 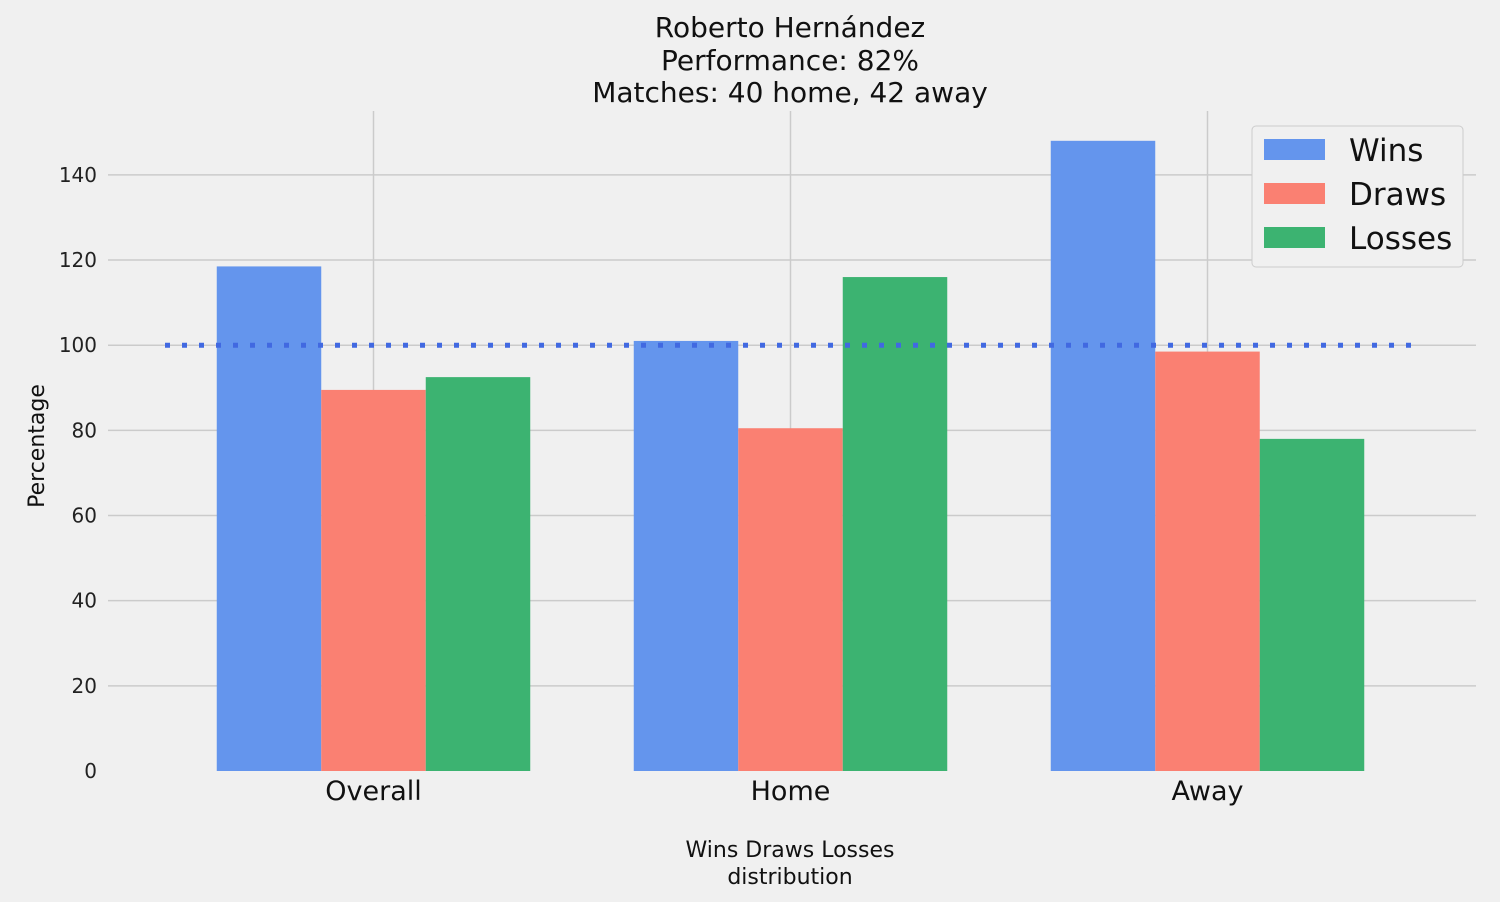 I want to click on bar-wins-home, so click(x=686, y=555).